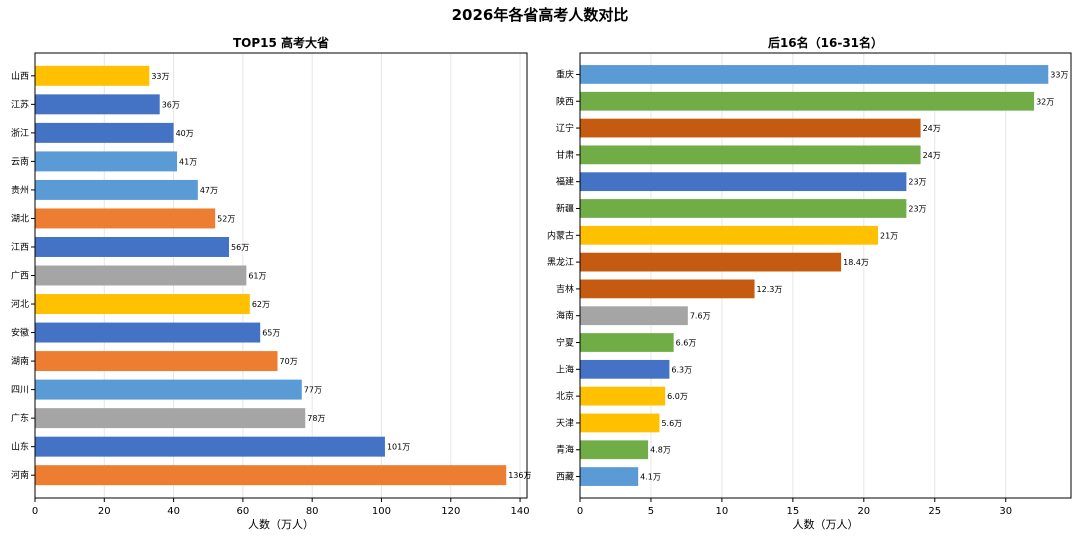 Image resolution: width=1080 pixels, height=537 pixels. Describe the element at coordinates (450, 511) in the screenshot. I see `x-tick-label: 120` at that location.